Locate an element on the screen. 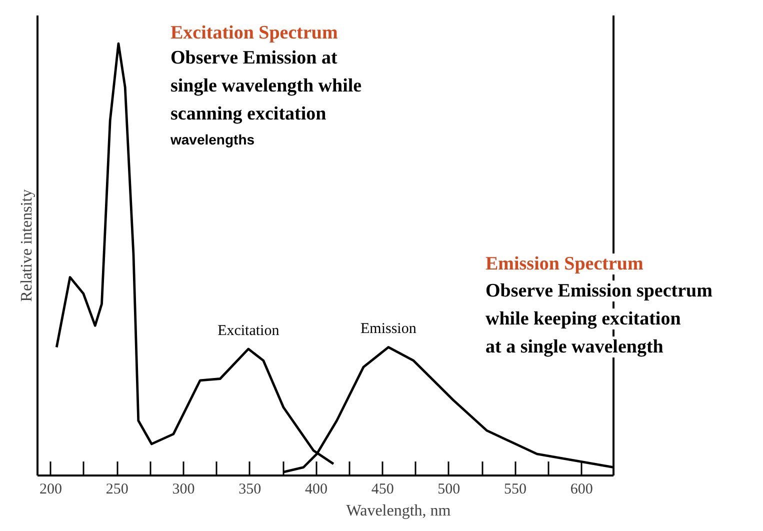 This screenshot has width=763, height=531. annotation: scanning excitation is located at coordinates (248, 114).